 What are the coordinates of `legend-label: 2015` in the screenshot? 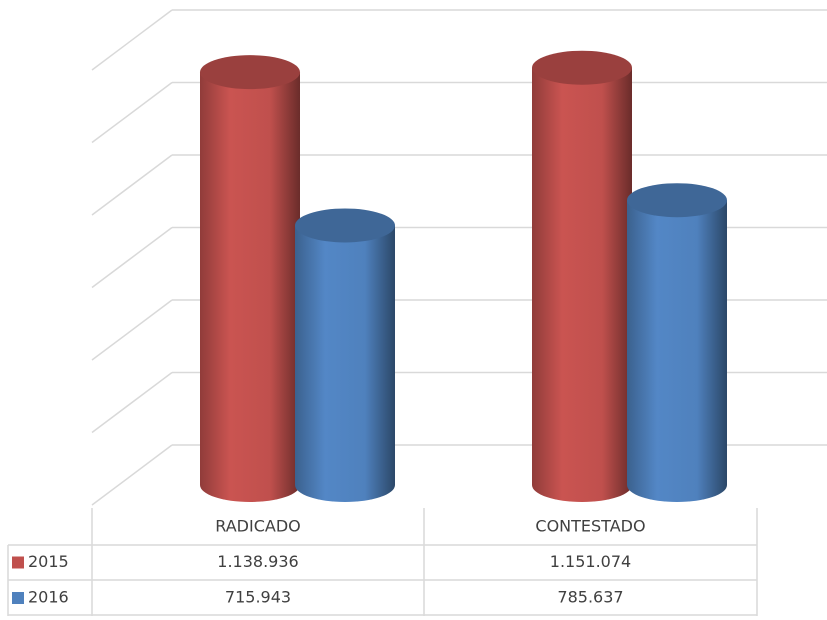 It's located at (48, 561).